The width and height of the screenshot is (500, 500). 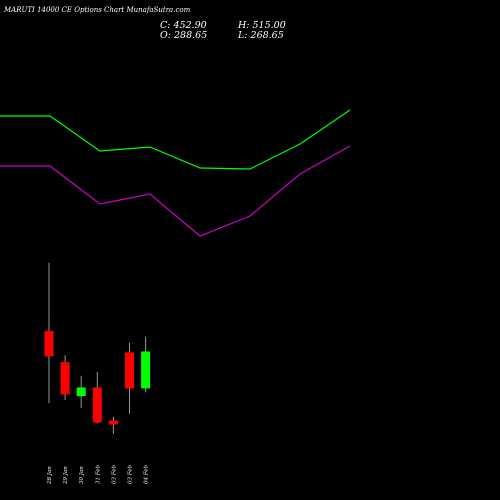 What do you see at coordinates (184, 35) in the screenshot?
I see `open-value: O: 288.65` at bounding box center [184, 35].